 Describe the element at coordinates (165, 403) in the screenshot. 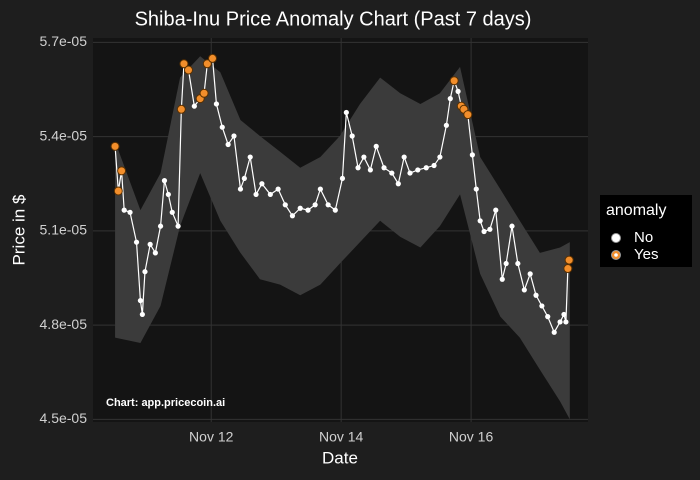

I see `caption: Chart: app.pricecoin.ai` at that location.